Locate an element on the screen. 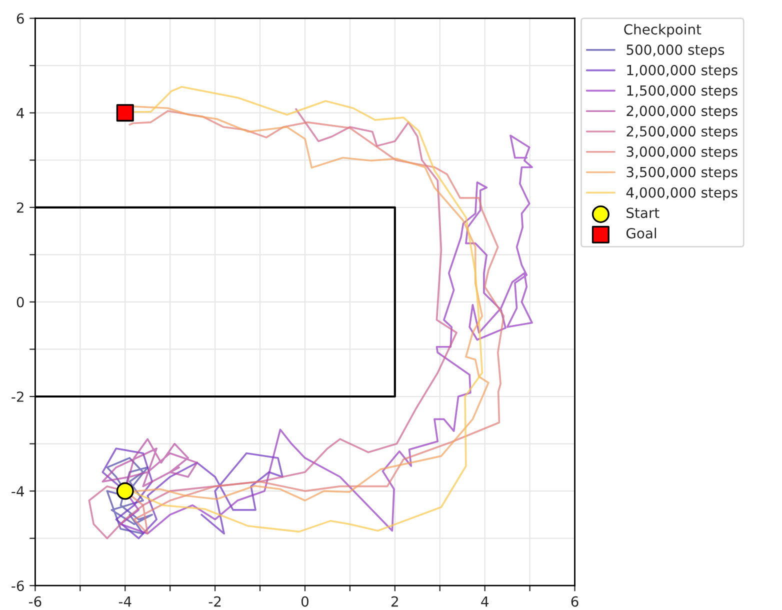 This screenshot has width=782, height=610. legend-label: 3,000,000 steps is located at coordinates (682, 153).